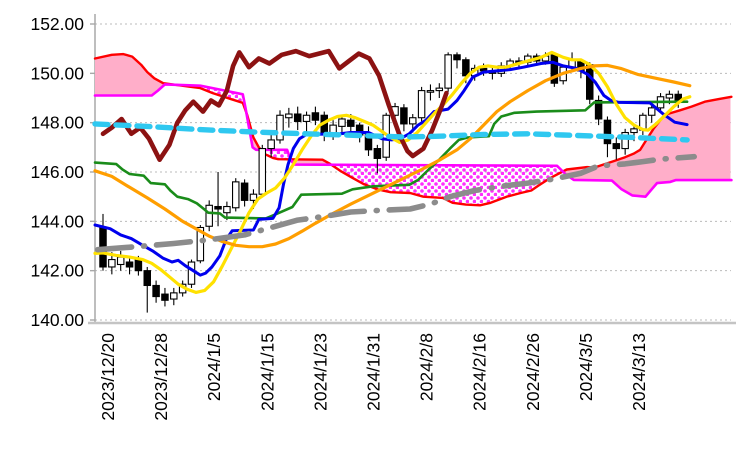 The width and height of the screenshot is (739, 462). I want to click on x-axis-label: 2024/1/5, so click(214, 367).